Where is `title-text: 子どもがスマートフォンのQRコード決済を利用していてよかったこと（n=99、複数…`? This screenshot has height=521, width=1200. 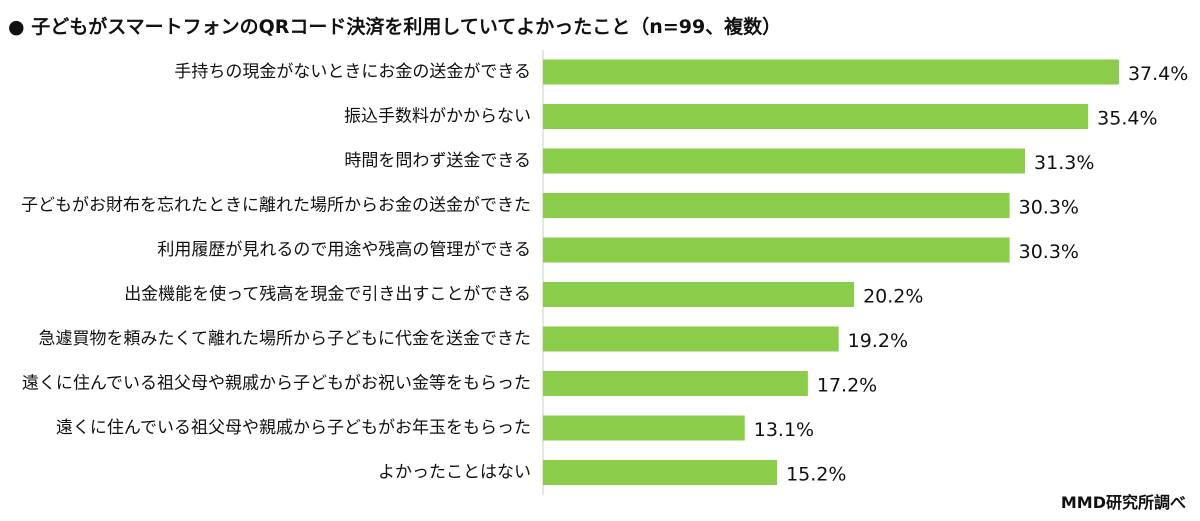 title-text: 子どもがスマートフォンのQRコード決済を利用していてよかったこと（n=99、複数… is located at coordinates (406, 27).